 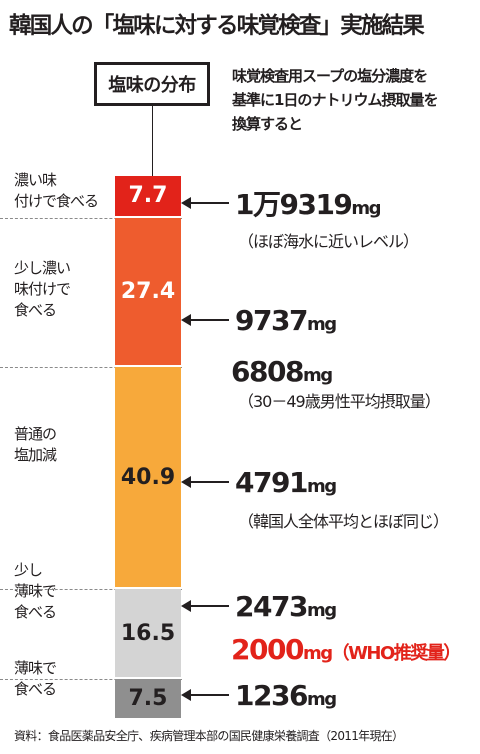 I want to click on sodium-value: 1万9319, so click(x=294, y=204).